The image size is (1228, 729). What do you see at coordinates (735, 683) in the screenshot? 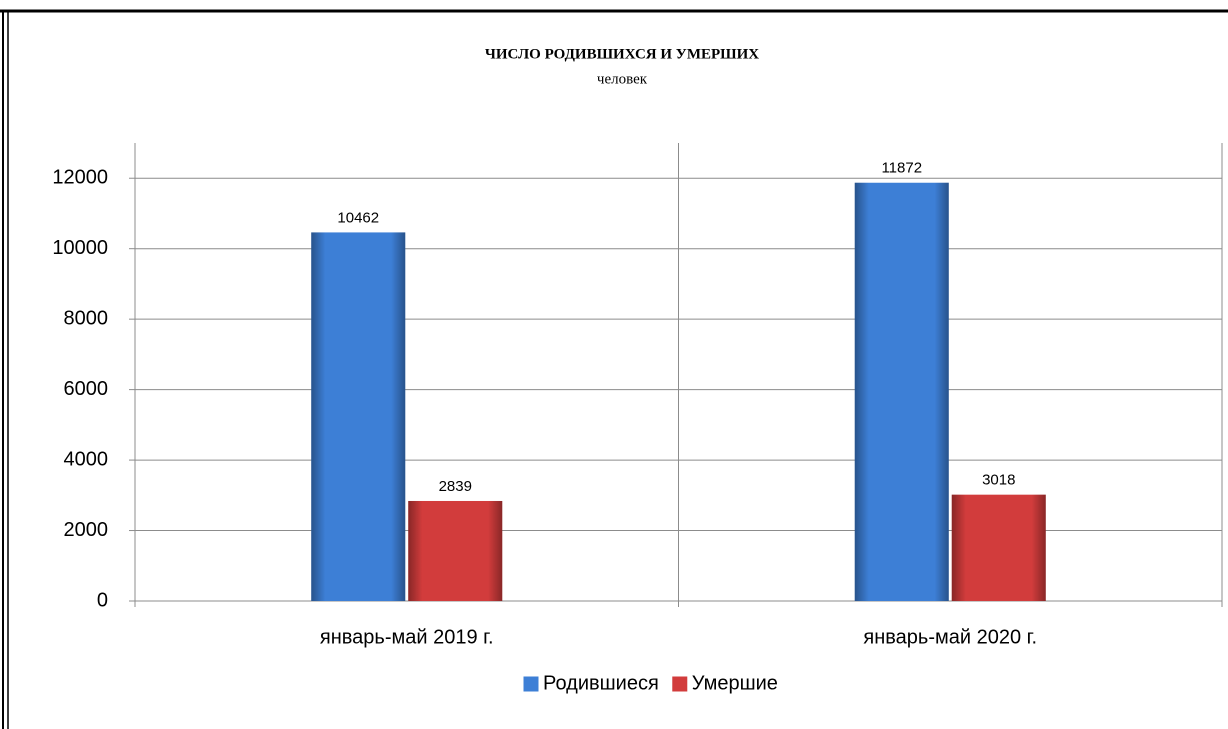
I see `legend-label: Умершие` at bounding box center [735, 683].